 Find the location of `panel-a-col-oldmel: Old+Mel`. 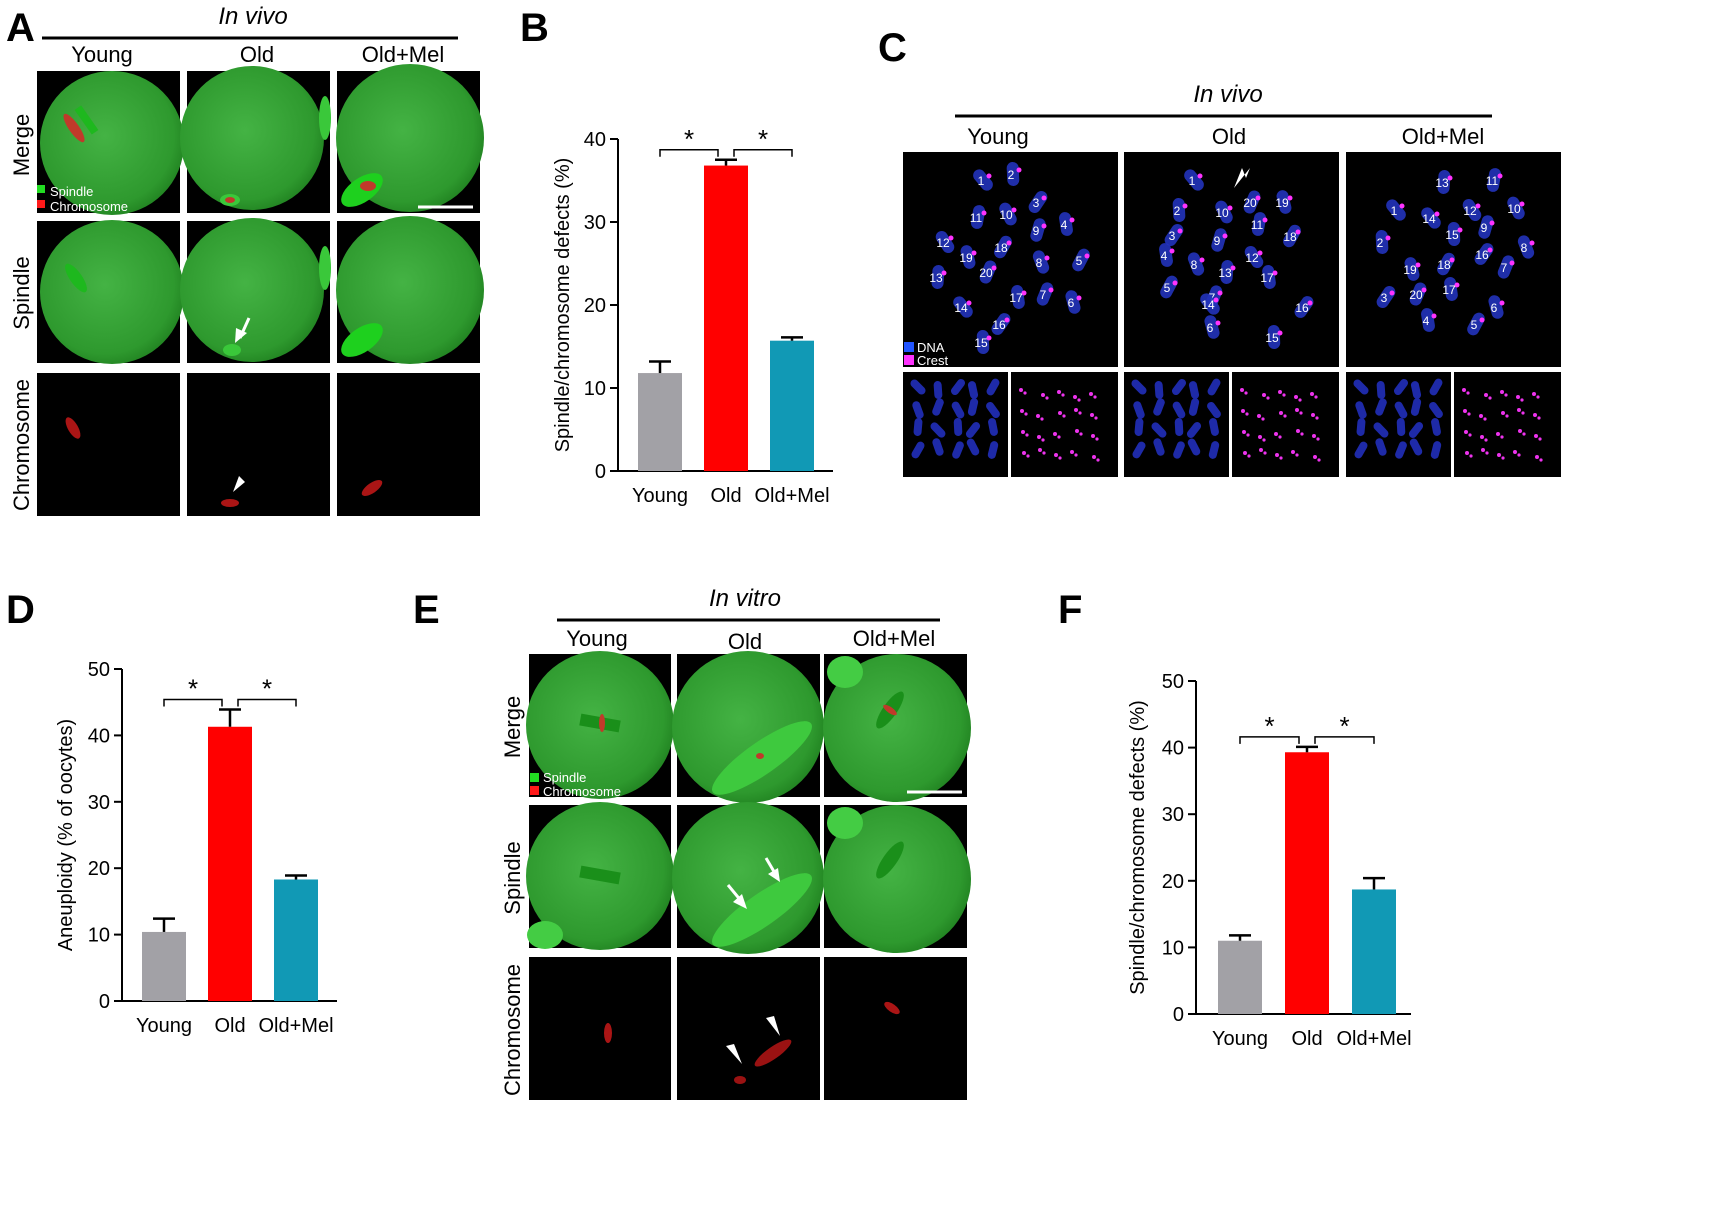

panel-a-col-oldmel: Old+Mel is located at coordinates (403, 54).